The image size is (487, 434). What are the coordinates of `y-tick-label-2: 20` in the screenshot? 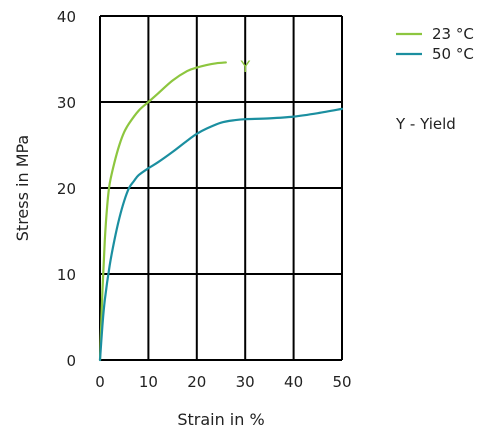 It's located at (66, 189).